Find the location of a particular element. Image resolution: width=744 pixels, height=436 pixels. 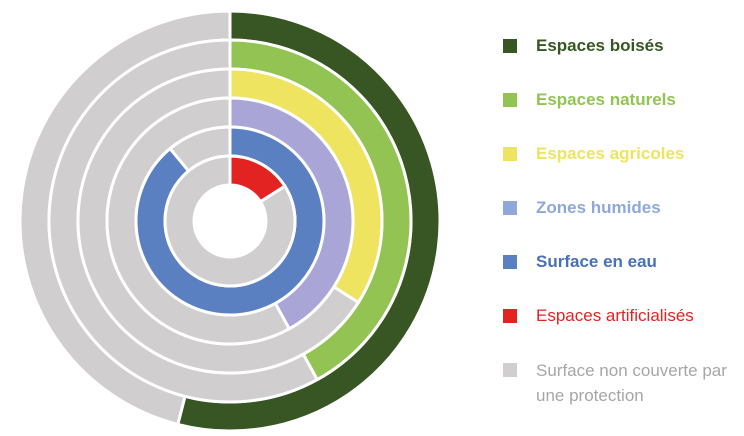

legend-swatch-espaces-artificialises is located at coordinates (510, 316).